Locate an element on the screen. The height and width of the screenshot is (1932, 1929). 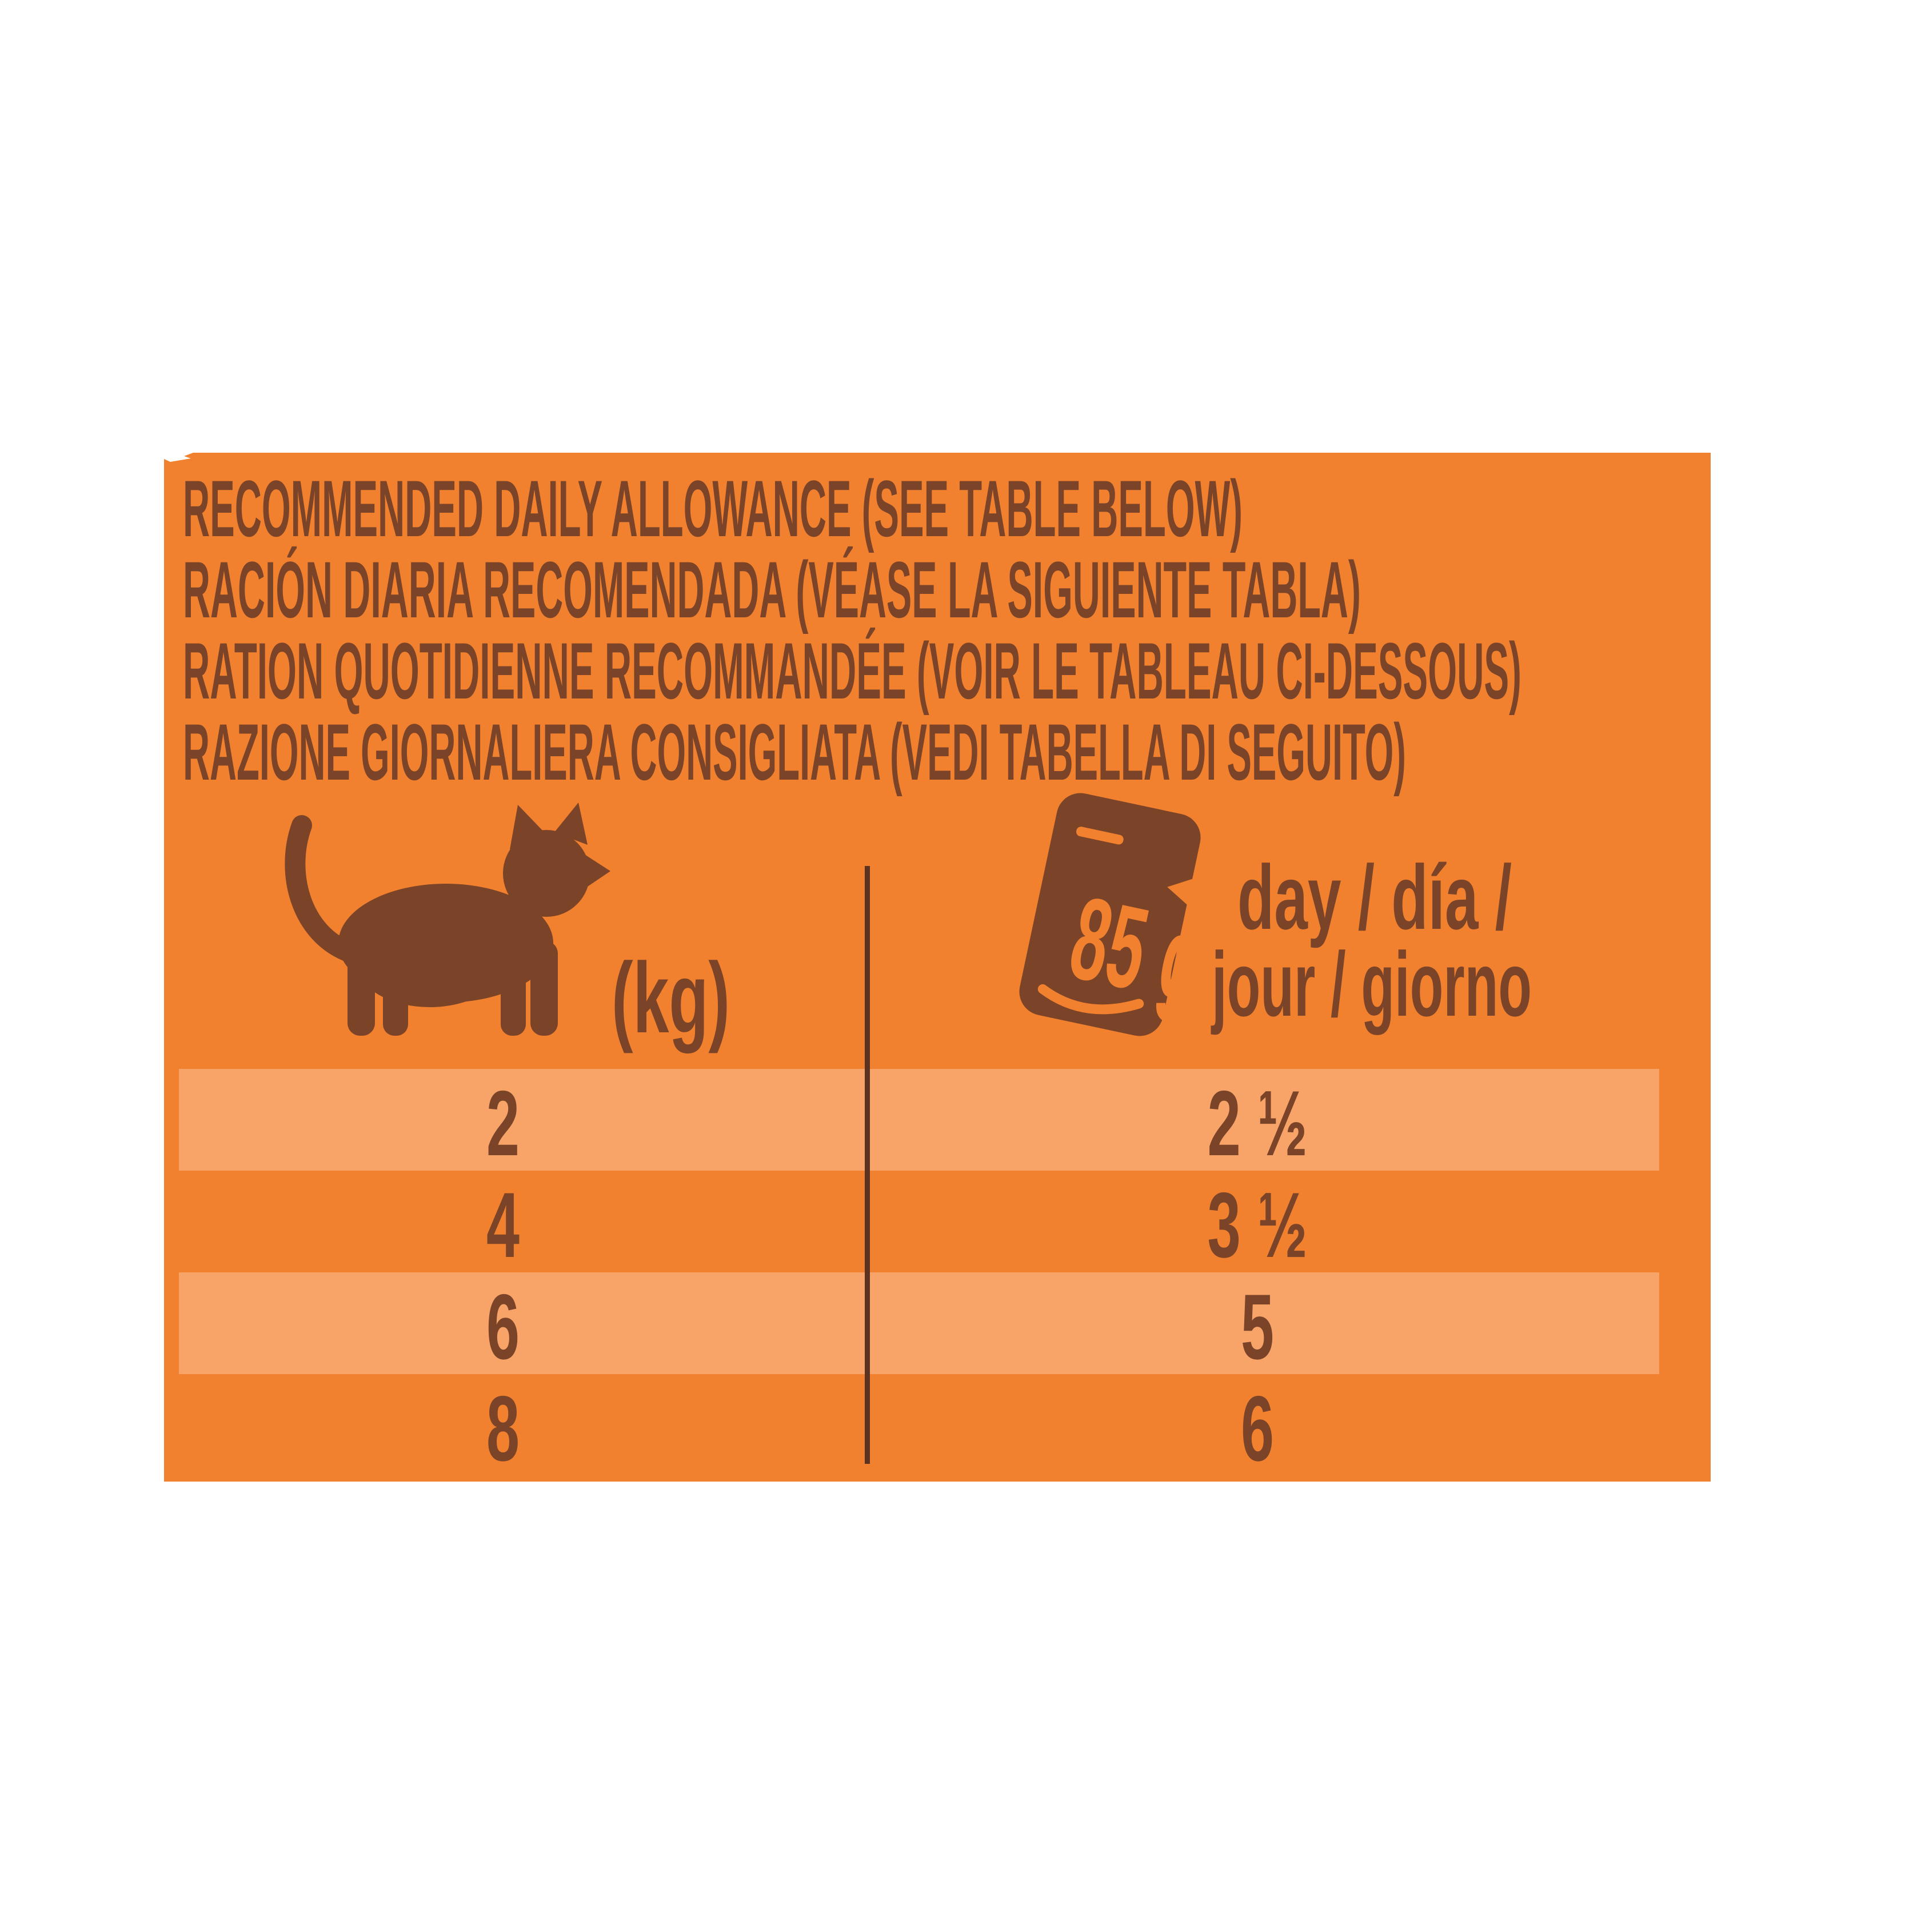
table-row: 4 3 ½ is located at coordinates (897, 1225).